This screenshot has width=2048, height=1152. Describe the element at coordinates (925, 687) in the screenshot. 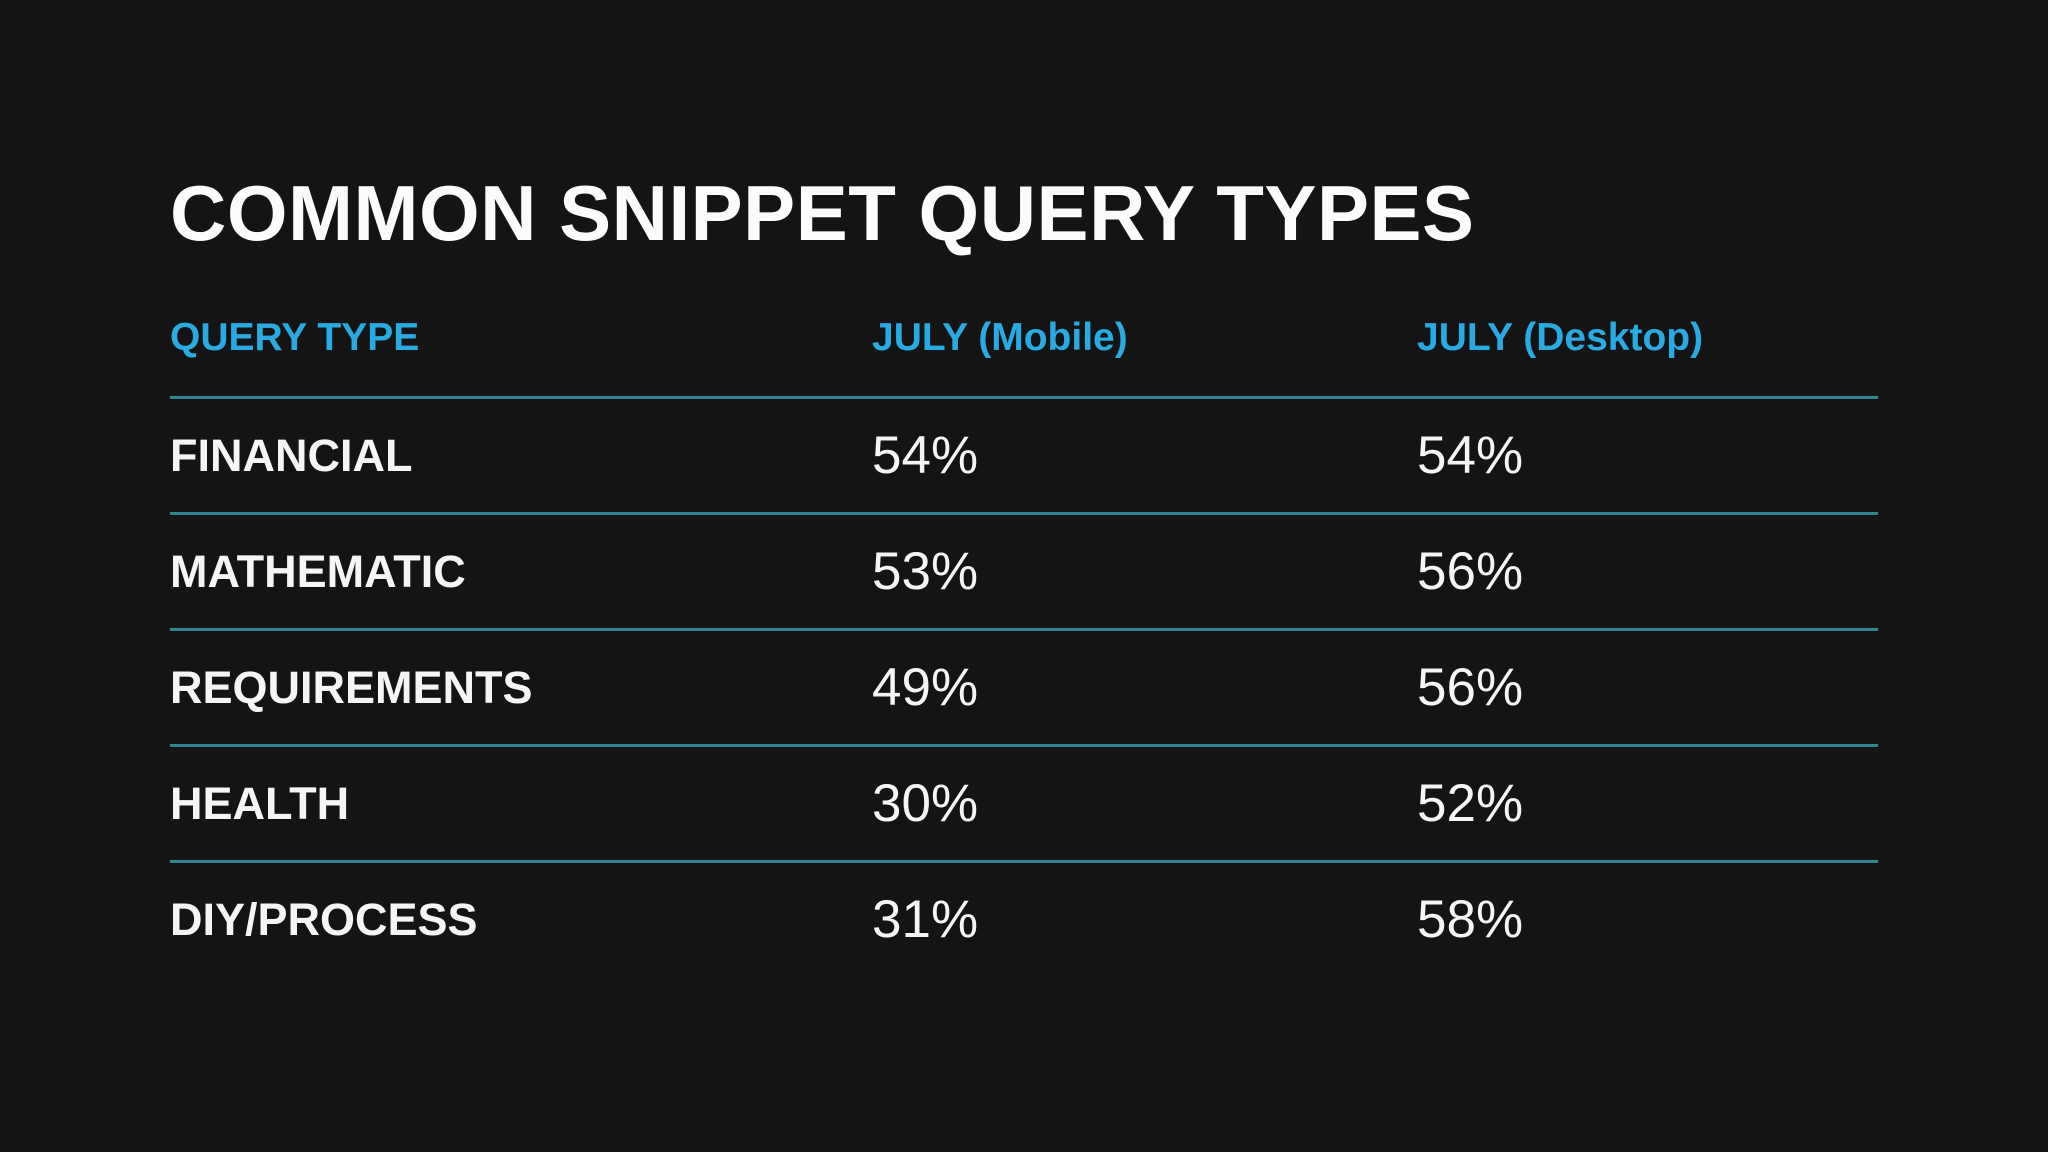

I see `july-mobile-cell: 49%` at that location.